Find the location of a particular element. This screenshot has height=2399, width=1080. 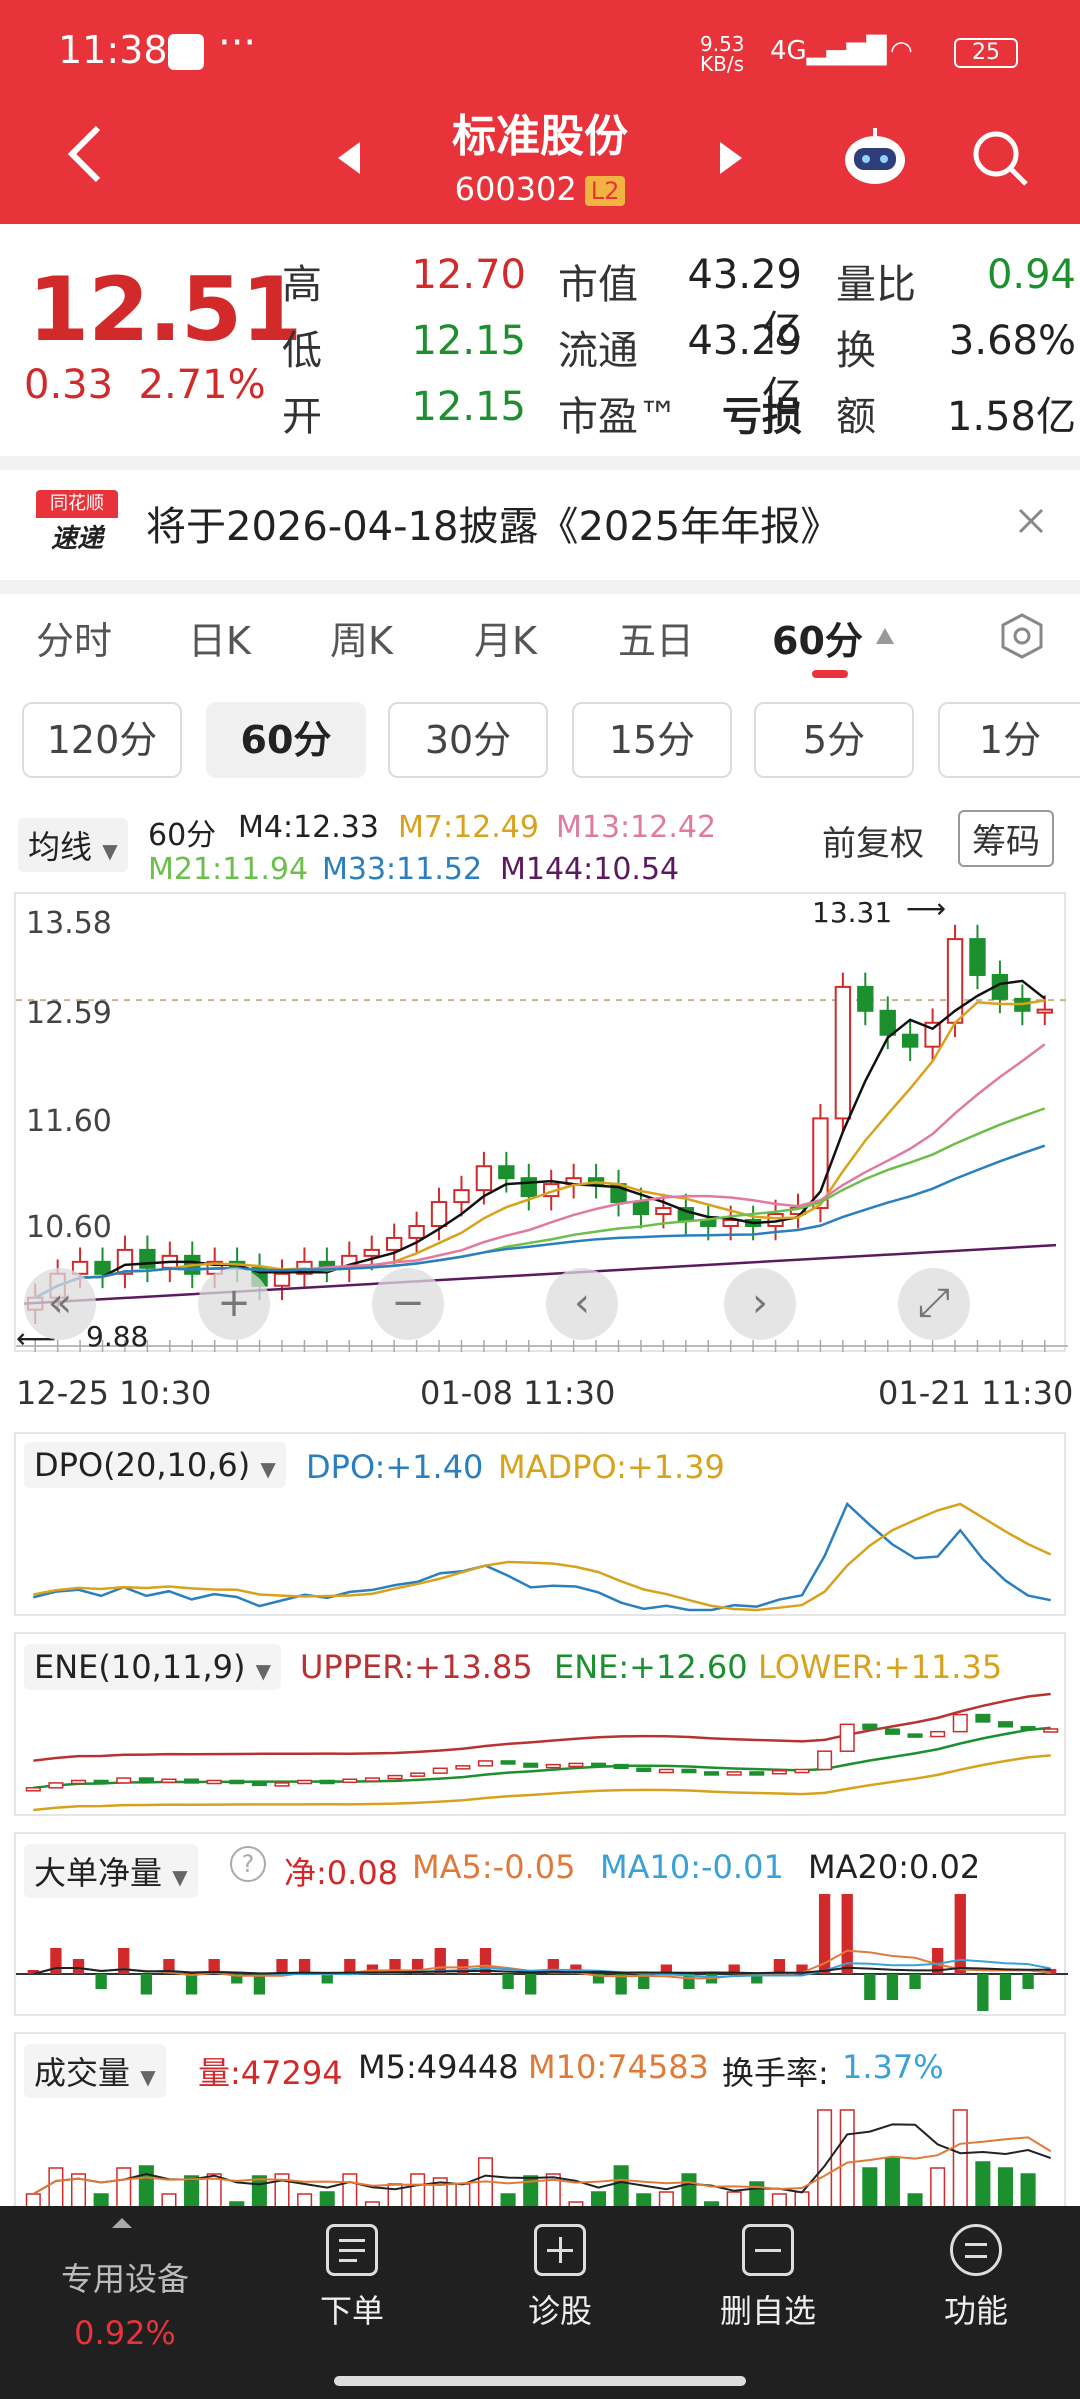

next-stock-icon is located at coordinates (732, 158).